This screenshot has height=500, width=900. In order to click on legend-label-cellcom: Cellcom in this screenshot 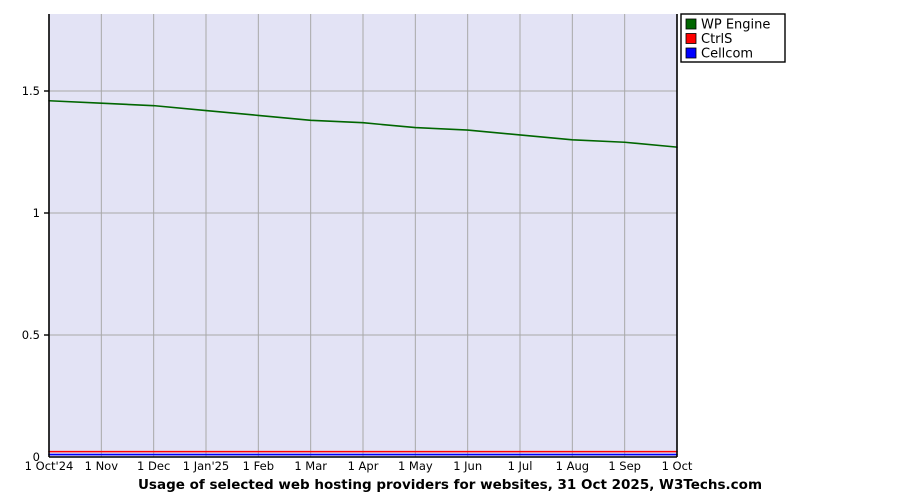, I will do `click(727, 54)`.